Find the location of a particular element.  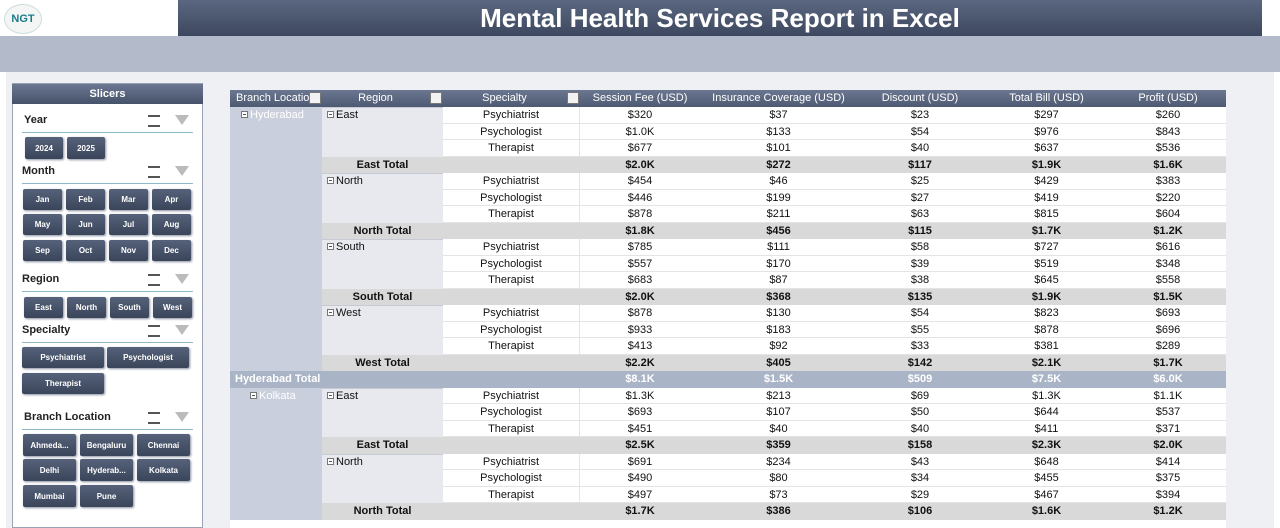

value-cell: $80 is located at coordinates (778, 478).